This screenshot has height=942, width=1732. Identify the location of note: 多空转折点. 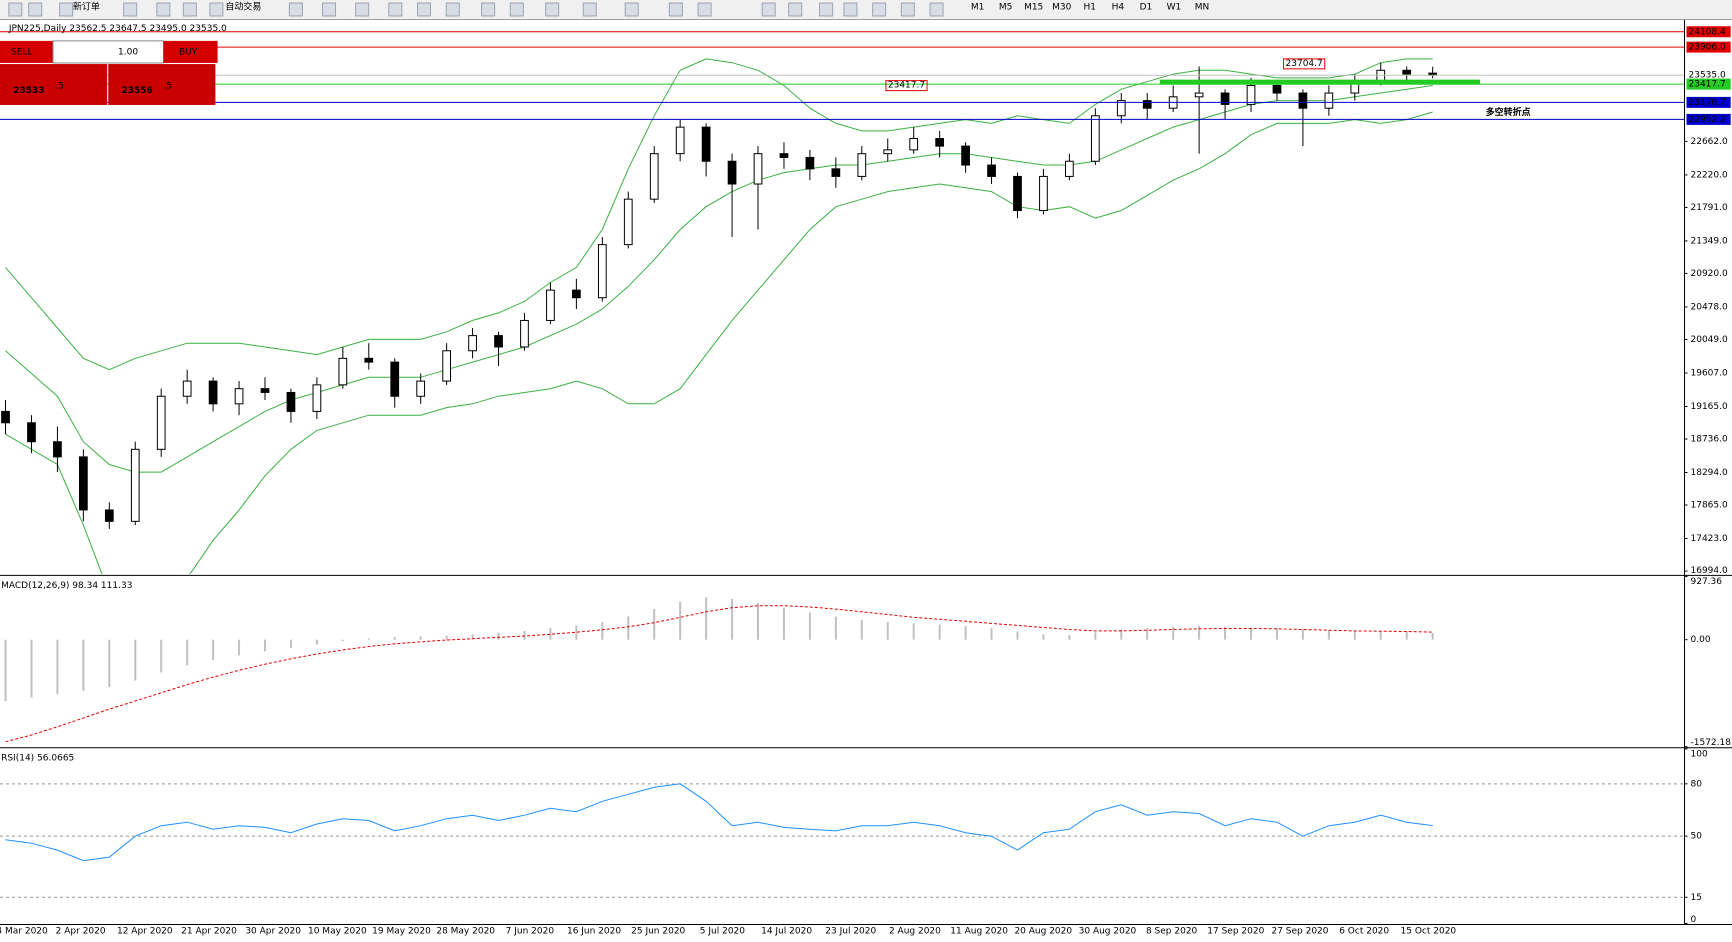
(1508, 112).